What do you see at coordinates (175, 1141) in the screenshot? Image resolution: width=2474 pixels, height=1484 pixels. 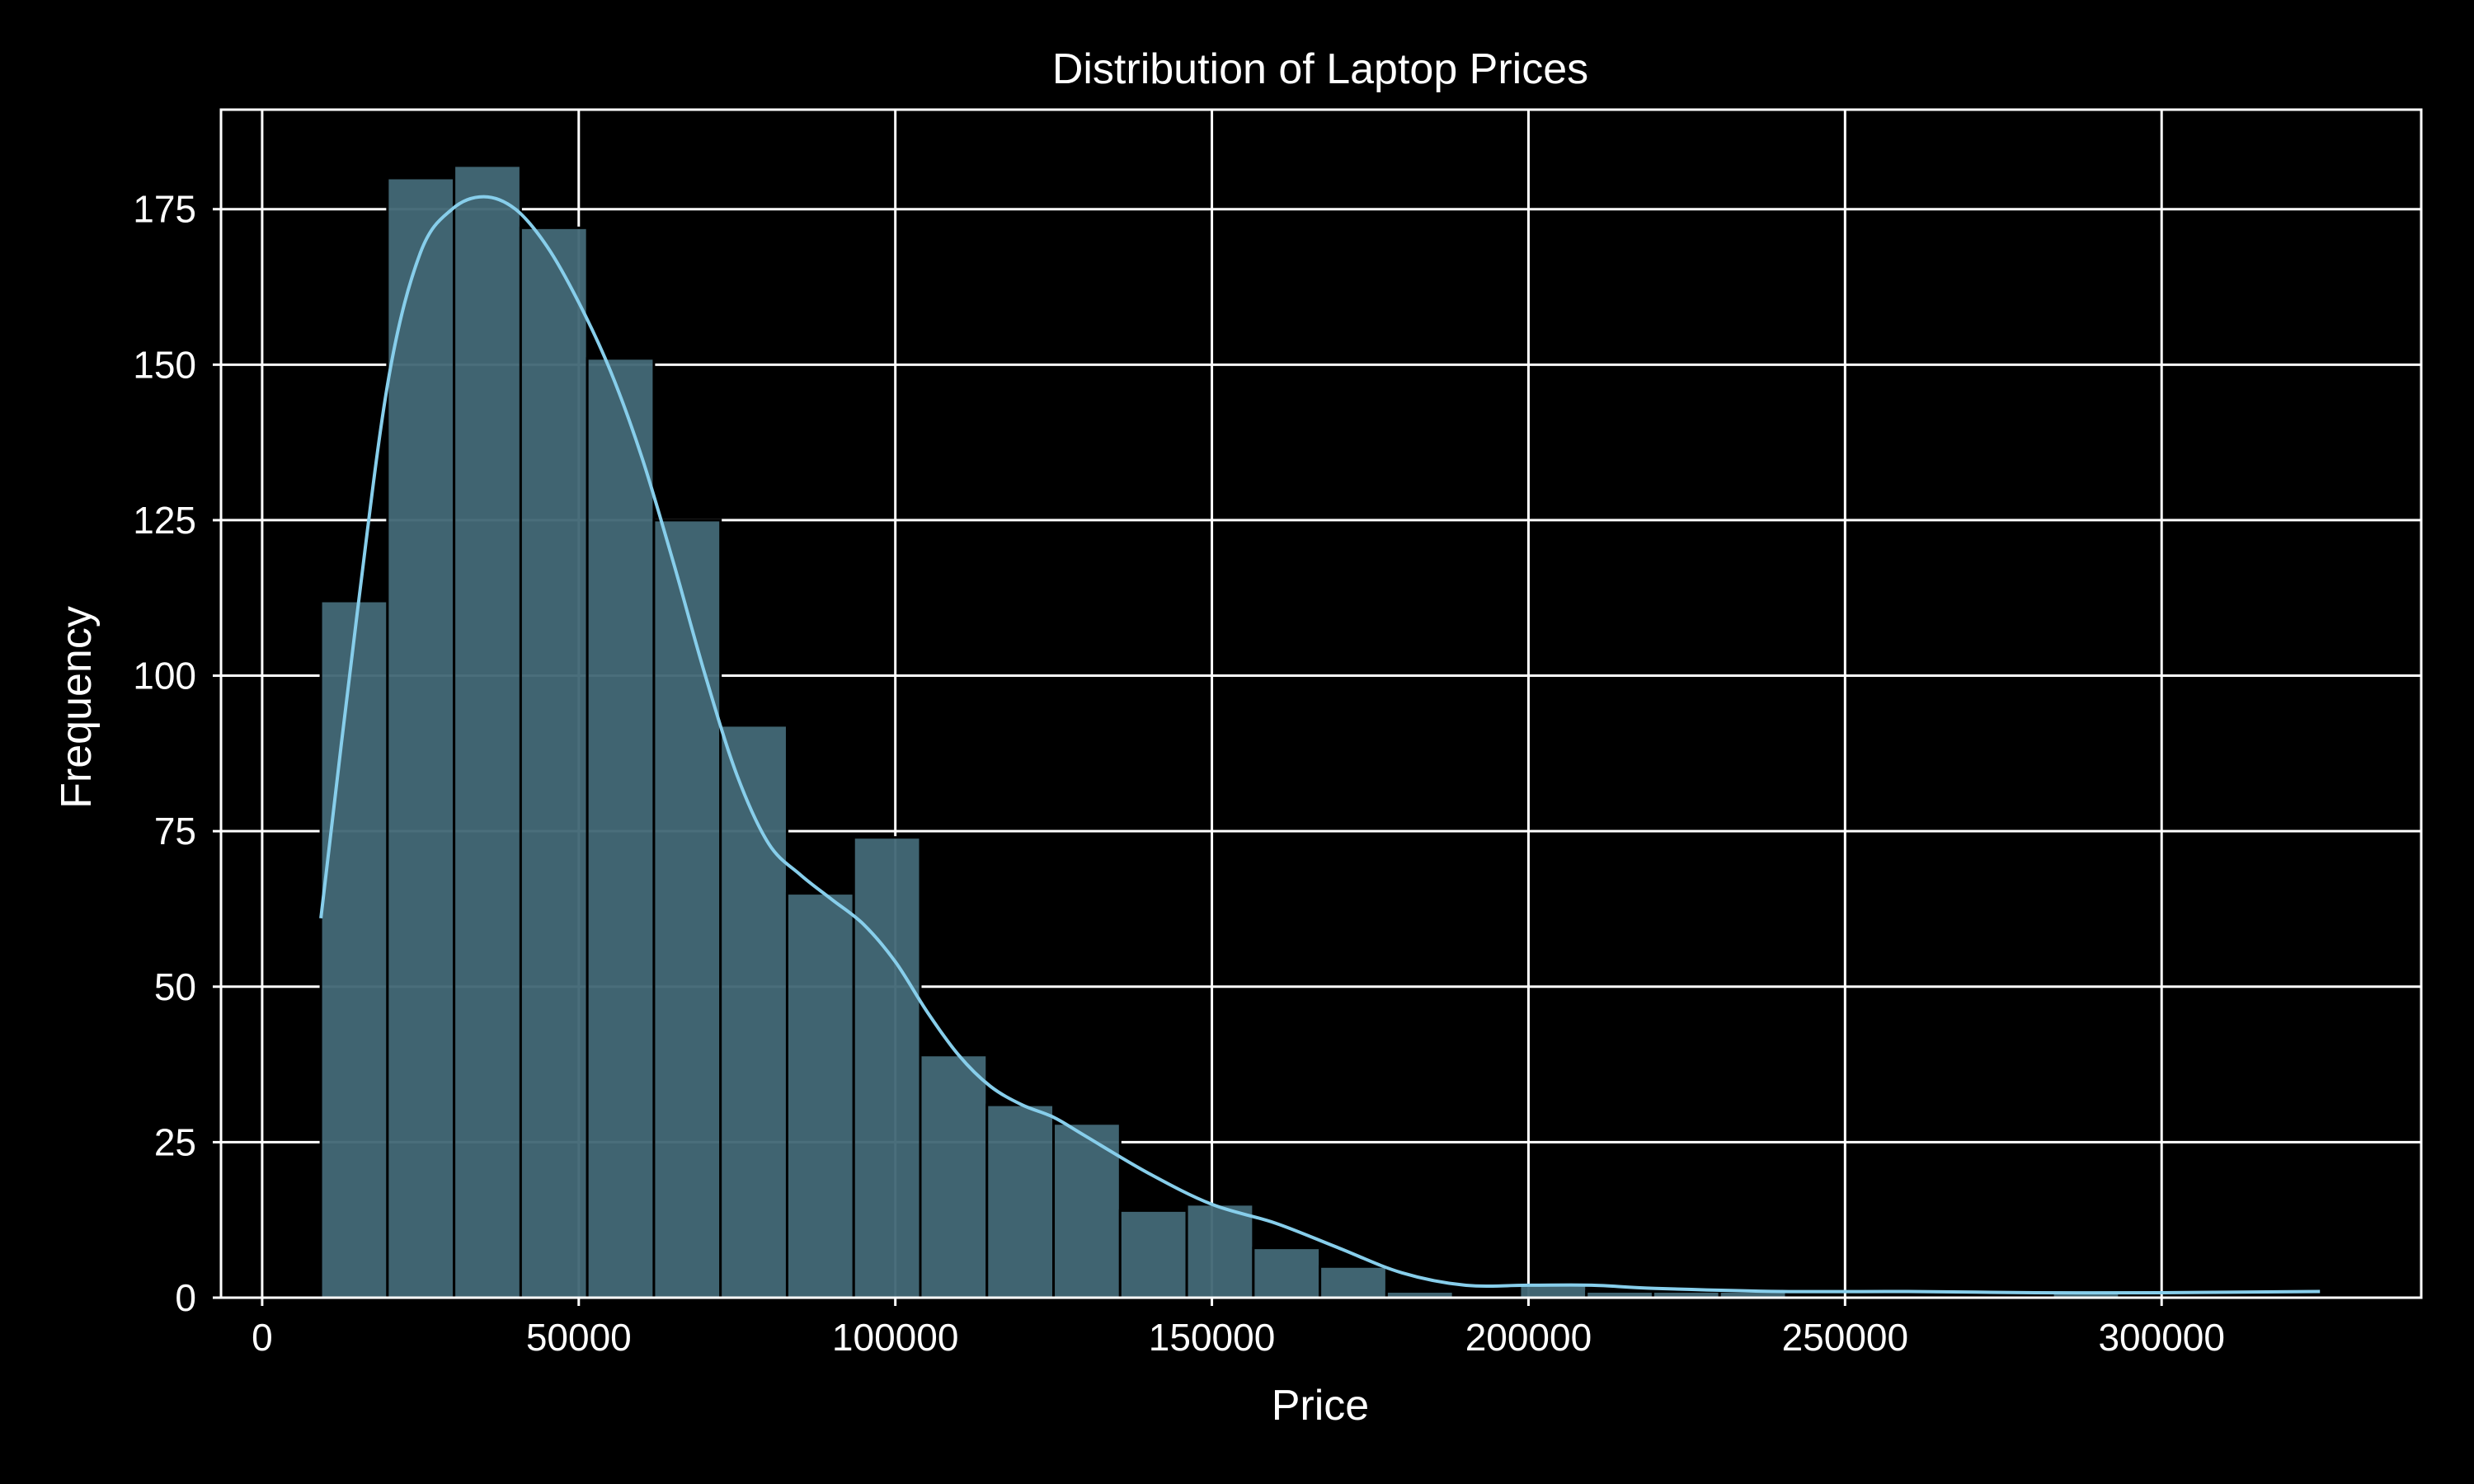 I see `y-tick-label: 25` at bounding box center [175, 1141].